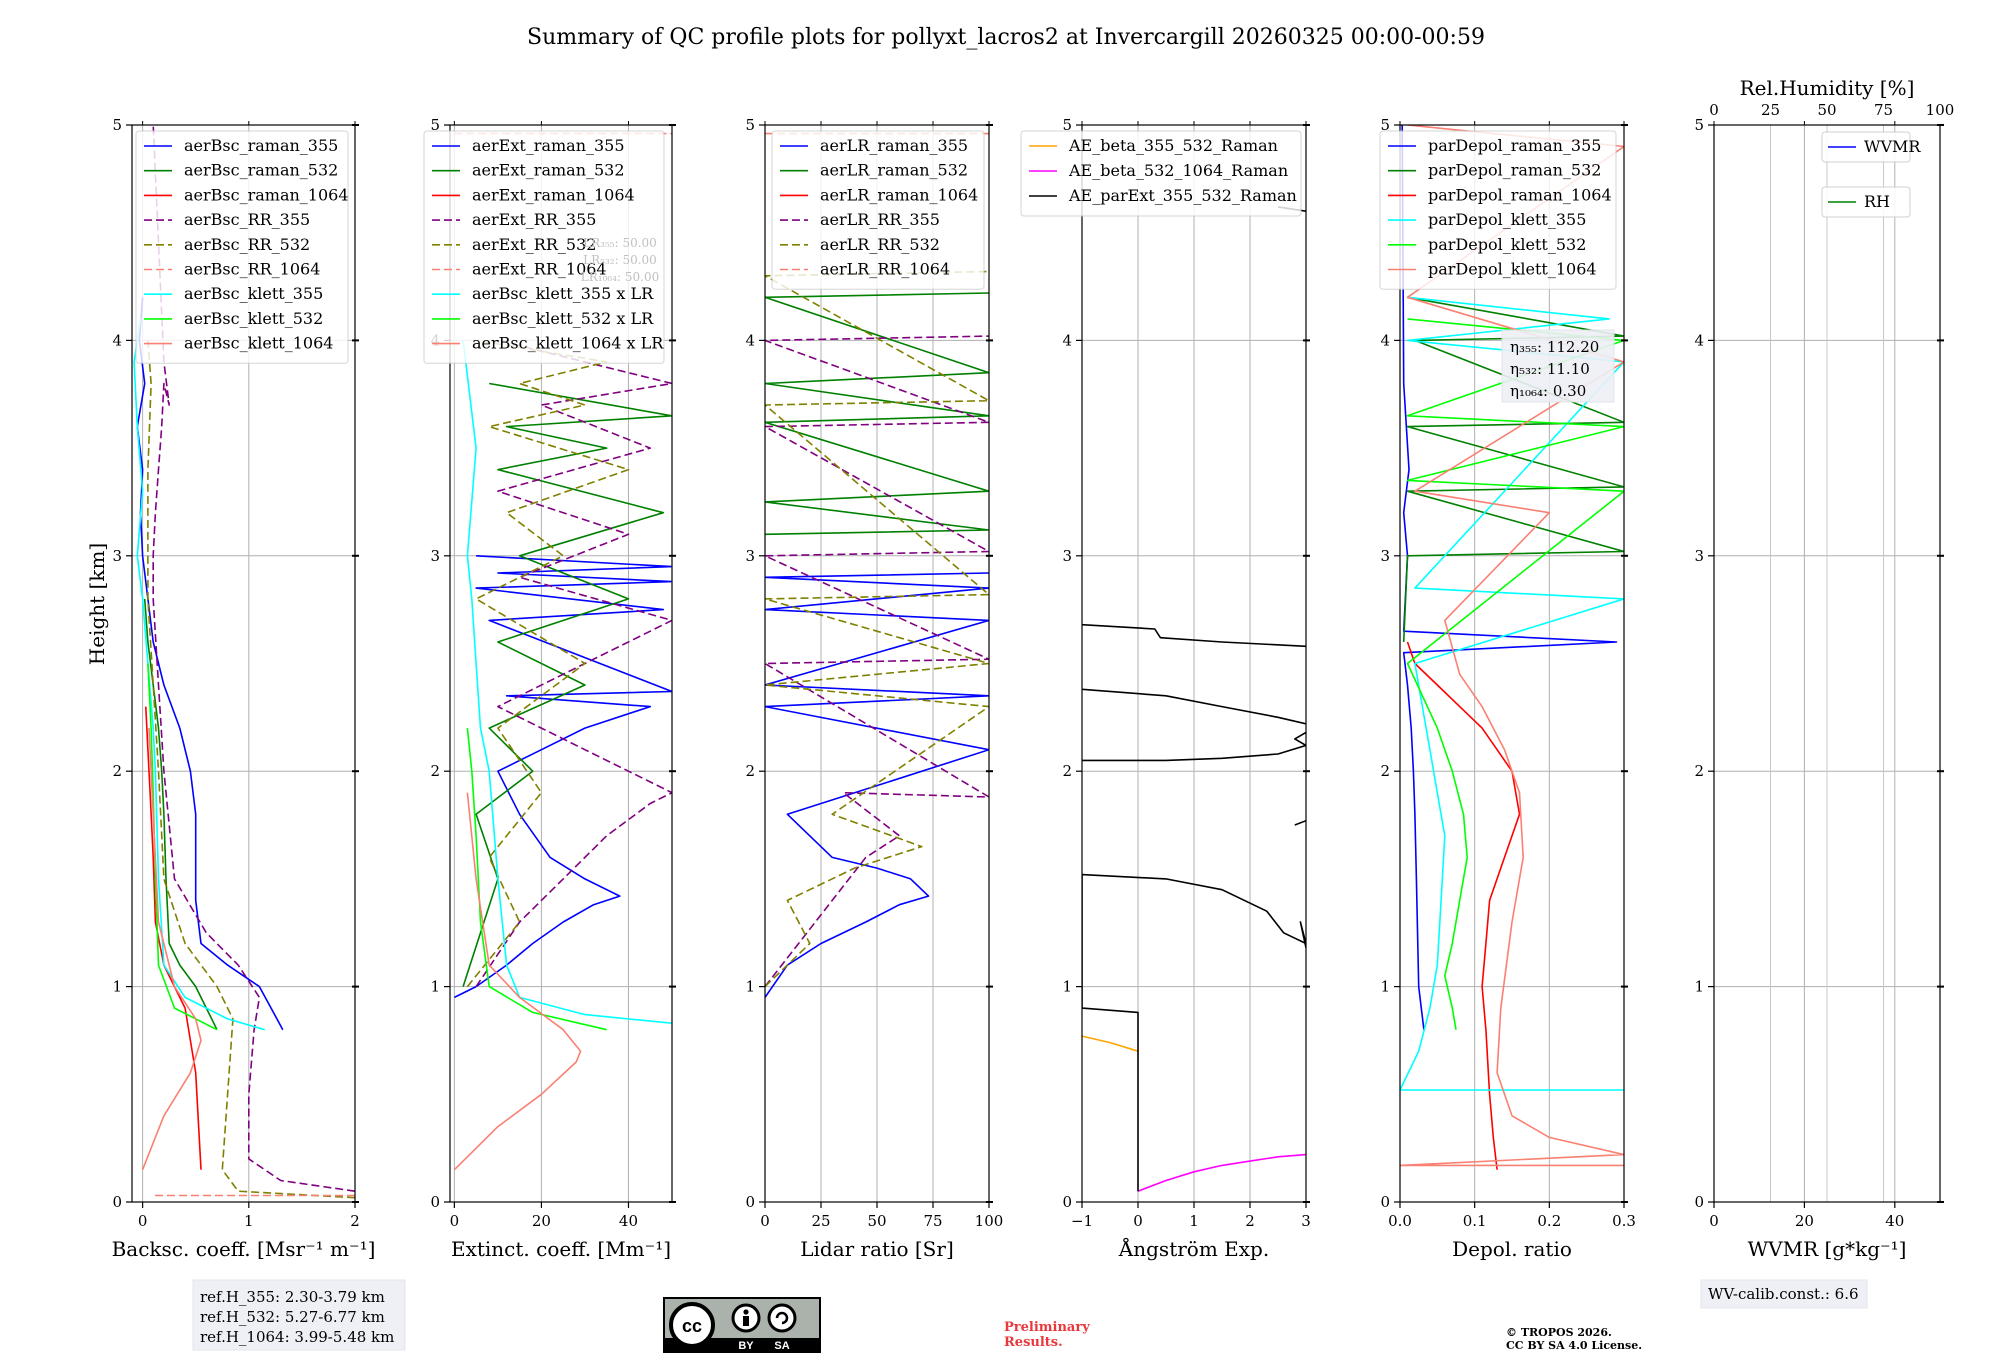 This screenshot has width=2000, height=1360. What do you see at coordinates (244, 1249) in the screenshot?
I see `x-axis-label-bsc: Backsc. coeff. [Msr⁻¹ m⁻¹]` at bounding box center [244, 1249].